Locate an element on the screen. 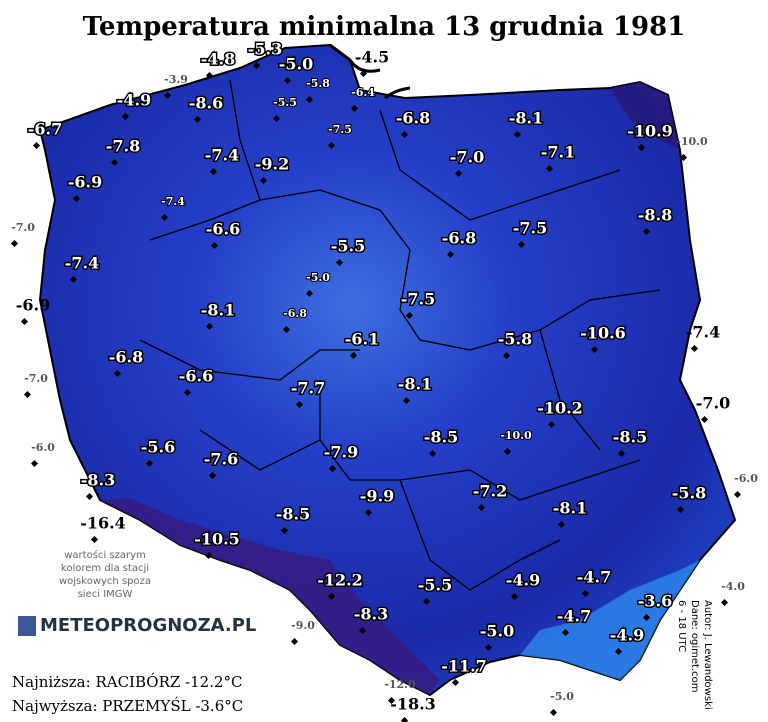  station-value: -4.8 is located at coordinates (218, 59).